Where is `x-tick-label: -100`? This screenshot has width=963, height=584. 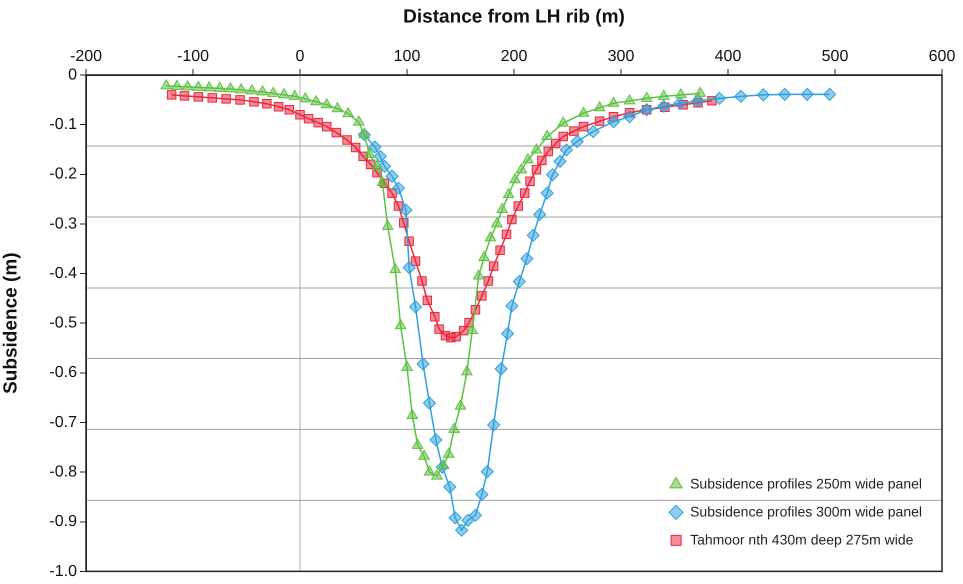 x-tick-label: -100 is located at coordinates (193, 56).